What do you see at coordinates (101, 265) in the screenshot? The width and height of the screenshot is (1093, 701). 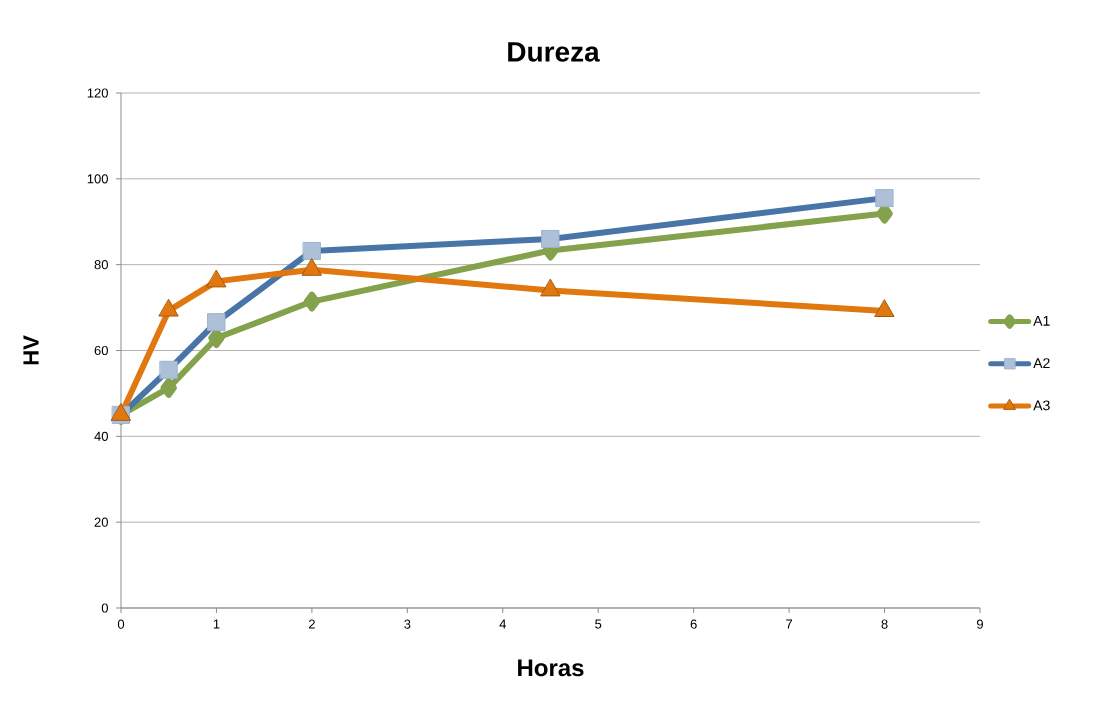 I see `y-tick-label: 80` at bounding box center [101, 265].